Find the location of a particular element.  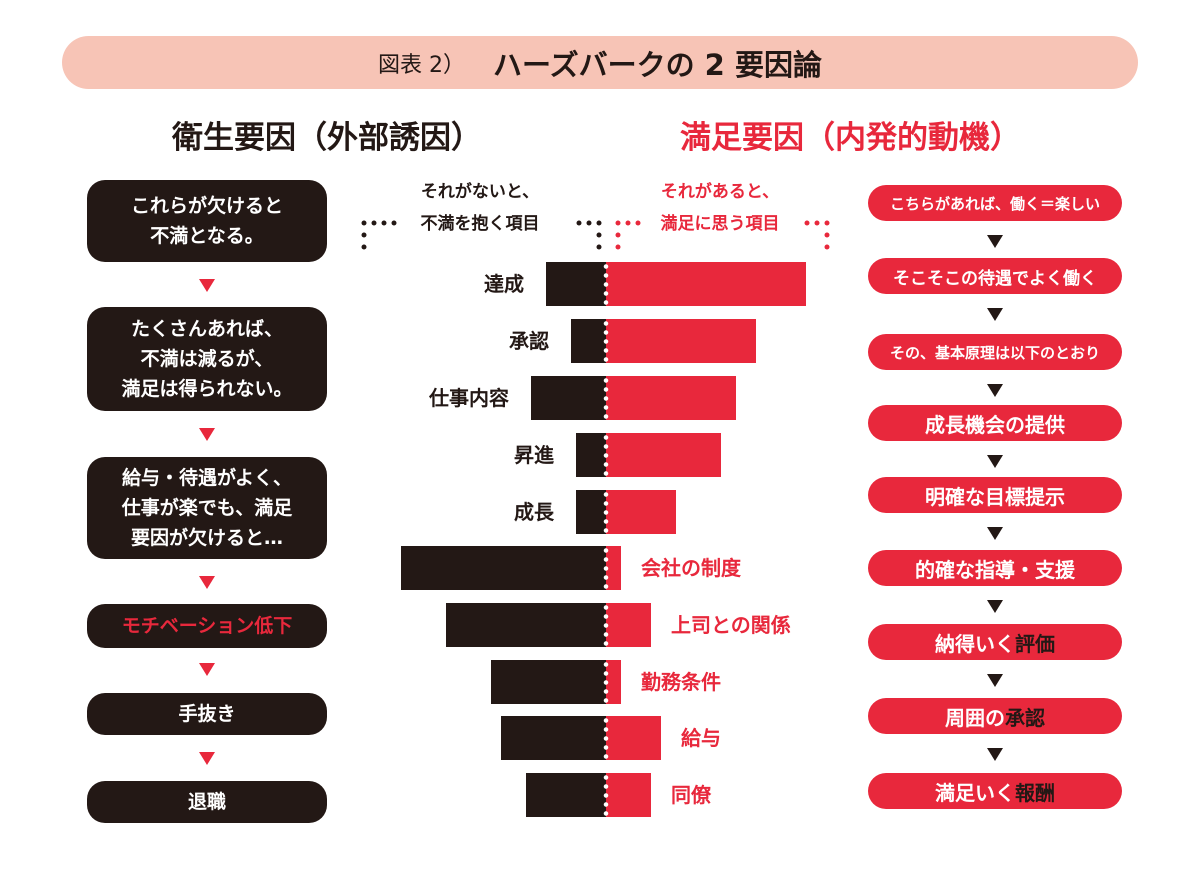

motivator-step: 満足いく 報酬 is located at coordinates (995, 791).